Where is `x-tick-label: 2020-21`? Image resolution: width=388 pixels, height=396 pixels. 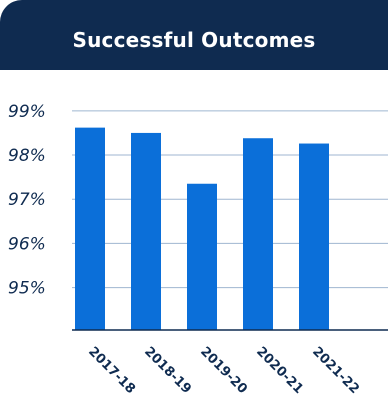
x-tick-label: 2020-21 is located at coordinates (279, 370).